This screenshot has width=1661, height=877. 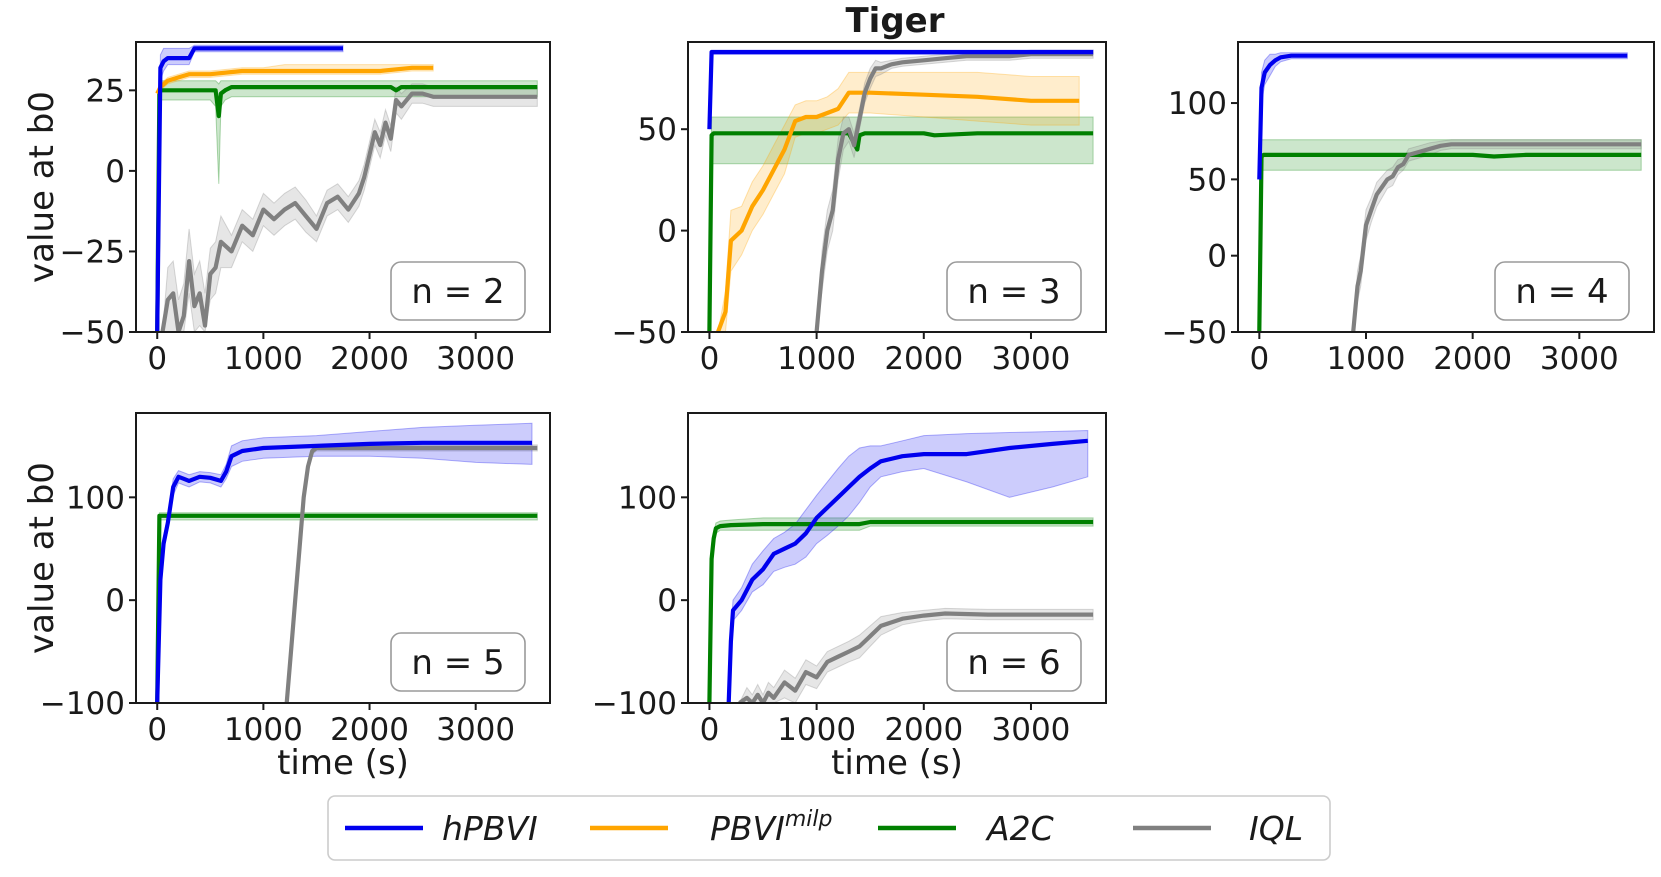 I want to click on panel-annotation: n = 4, so click(x=1561, y=292).